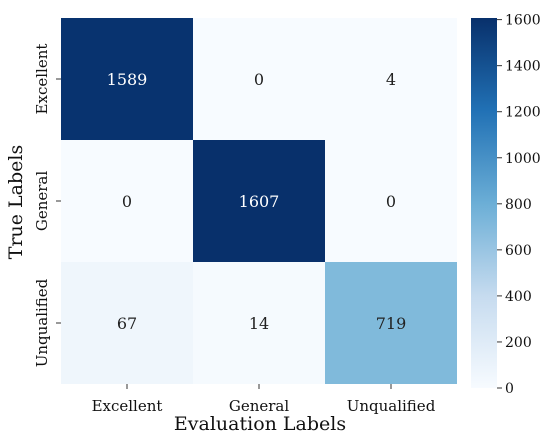 This screenshot has height=447, width=550. What do you see at coordinates (509, 389) in the screenshot?
I see `colorbar-tick-label: 0` at bounding box center [509, 389].